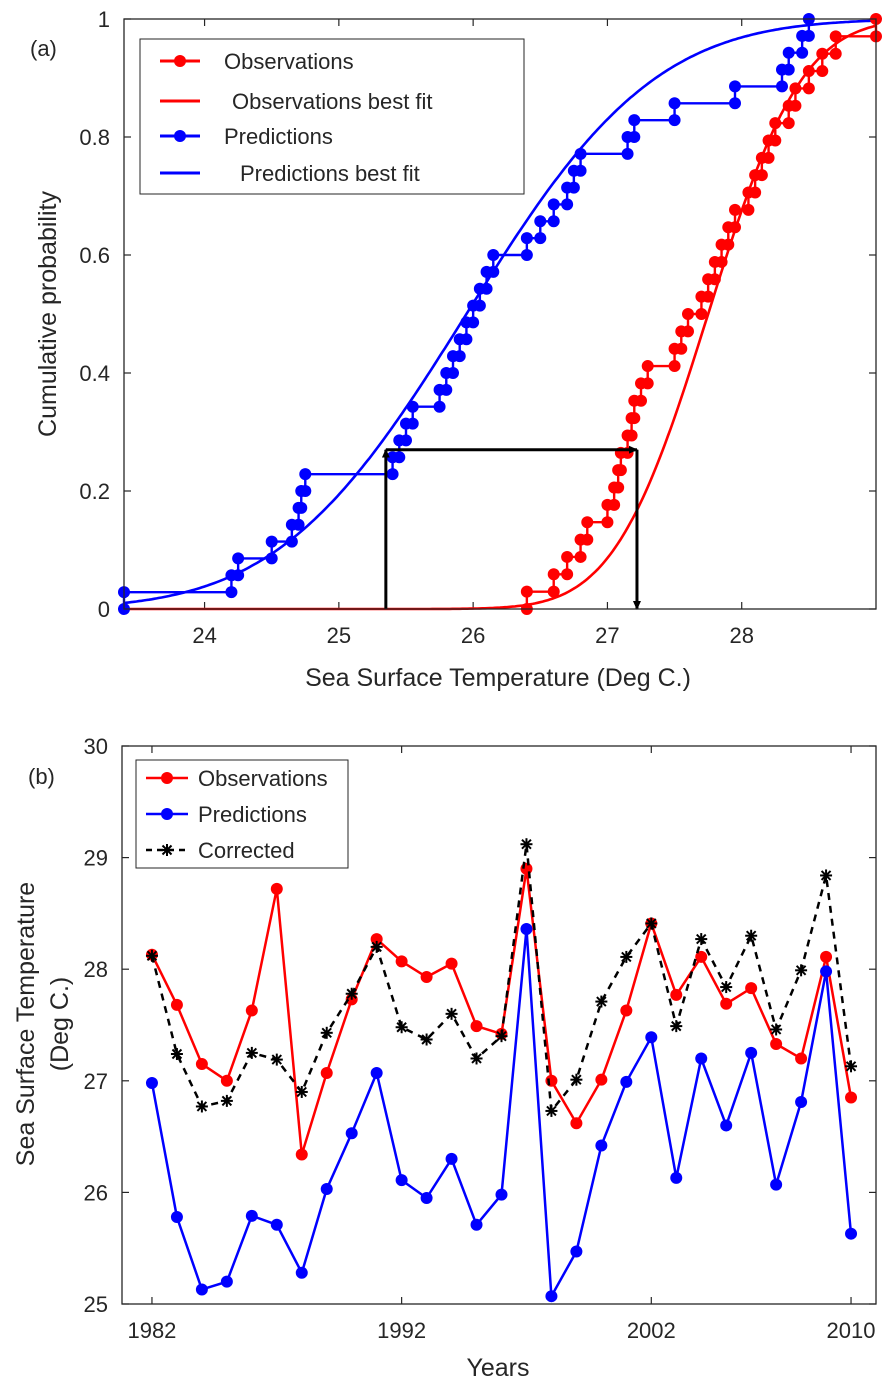 This screenshot has height=1384, width=882. I want to click on y-tick-label: 0.8, so click(94, 137).